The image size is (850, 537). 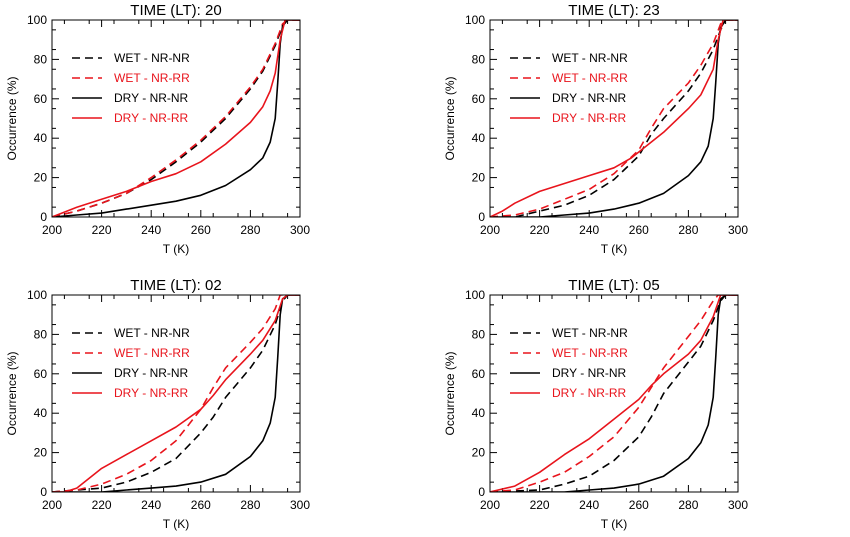 I want to click on chart-title: TIME (LT): 23, so click(x=613, y=10).